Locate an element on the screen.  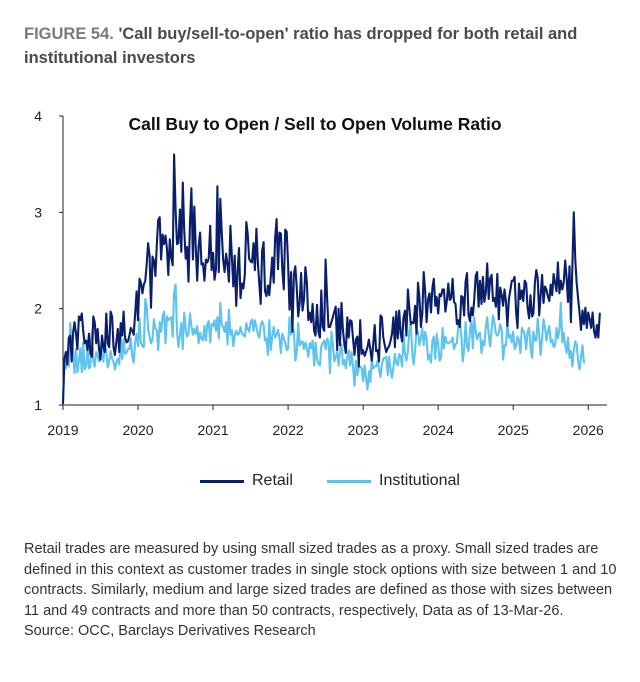
legend-label-retail: Retail is located at coordinates (272, 480).